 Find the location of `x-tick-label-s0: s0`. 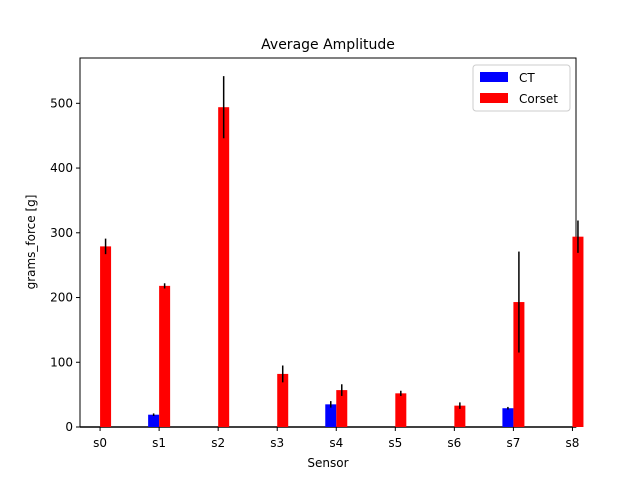

x-tick-label-s0: s0 is located at coordinates (100, 443).